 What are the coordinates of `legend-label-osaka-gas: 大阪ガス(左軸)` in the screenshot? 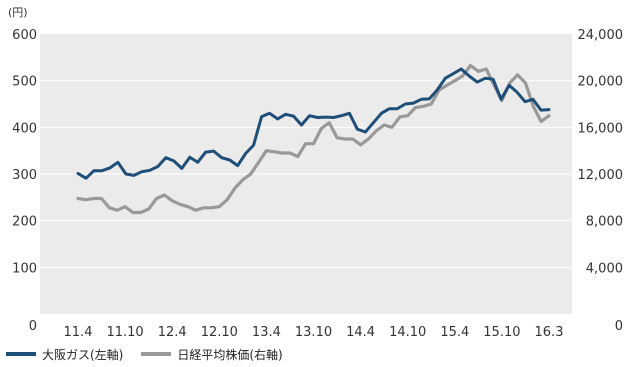 It's located at (83, 354).